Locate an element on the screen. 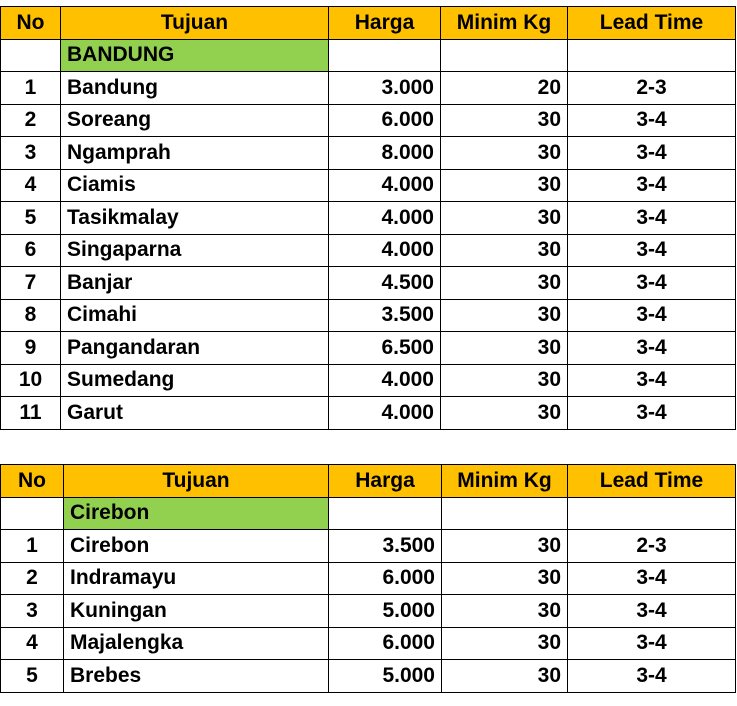 Image resolution: width=737 pixels, height=706 pixels. table-row: 4 Ciamis 4.000 30 3-4 is located at coordinates (368, 185).